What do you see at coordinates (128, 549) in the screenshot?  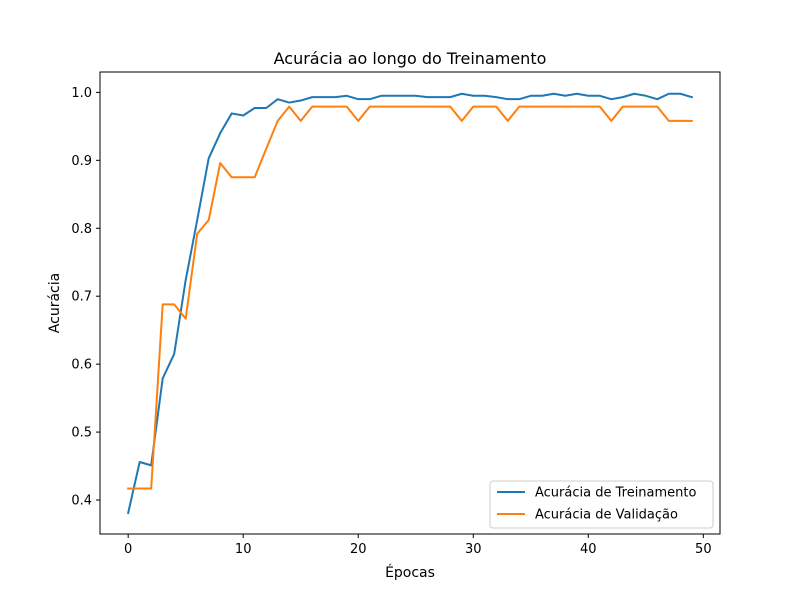 I see `x-tick-label: 0` at bounding box center [128, 549].